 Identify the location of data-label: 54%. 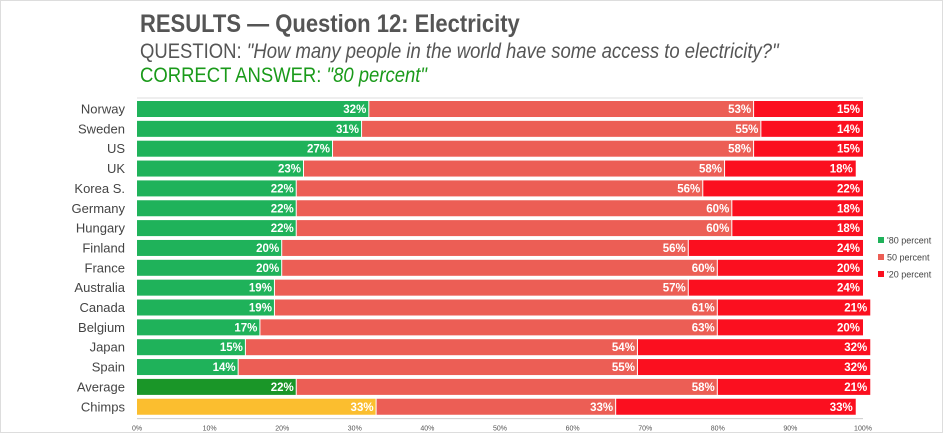
(623, 348).